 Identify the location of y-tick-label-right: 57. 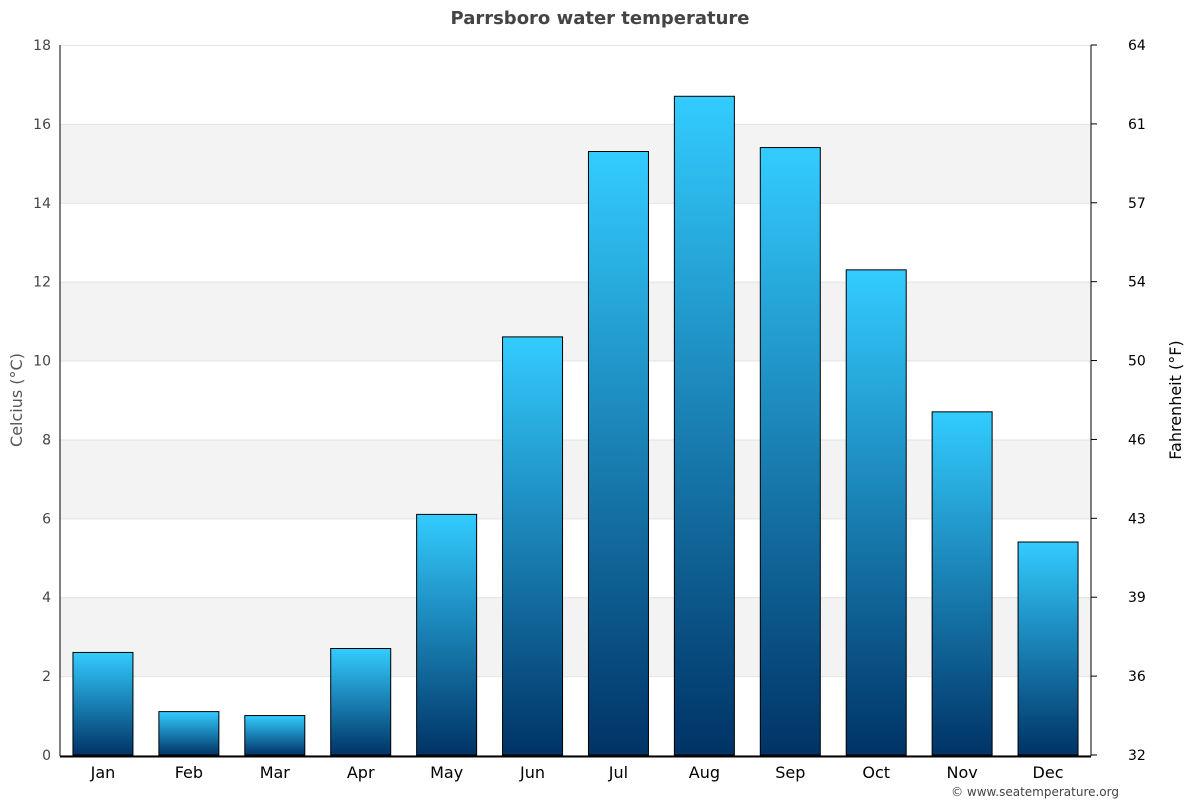
(1137, 204).